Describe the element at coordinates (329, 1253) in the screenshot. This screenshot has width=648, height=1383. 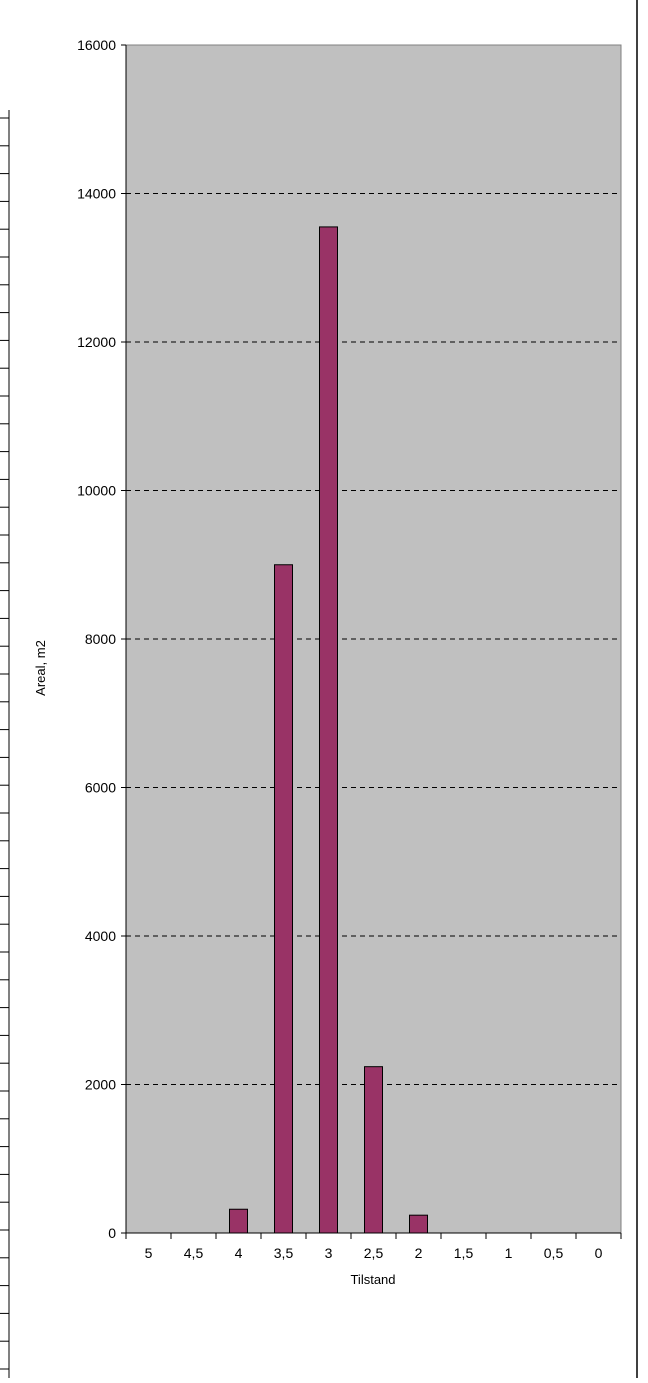
I see `x-tick-label: 3` at that location.